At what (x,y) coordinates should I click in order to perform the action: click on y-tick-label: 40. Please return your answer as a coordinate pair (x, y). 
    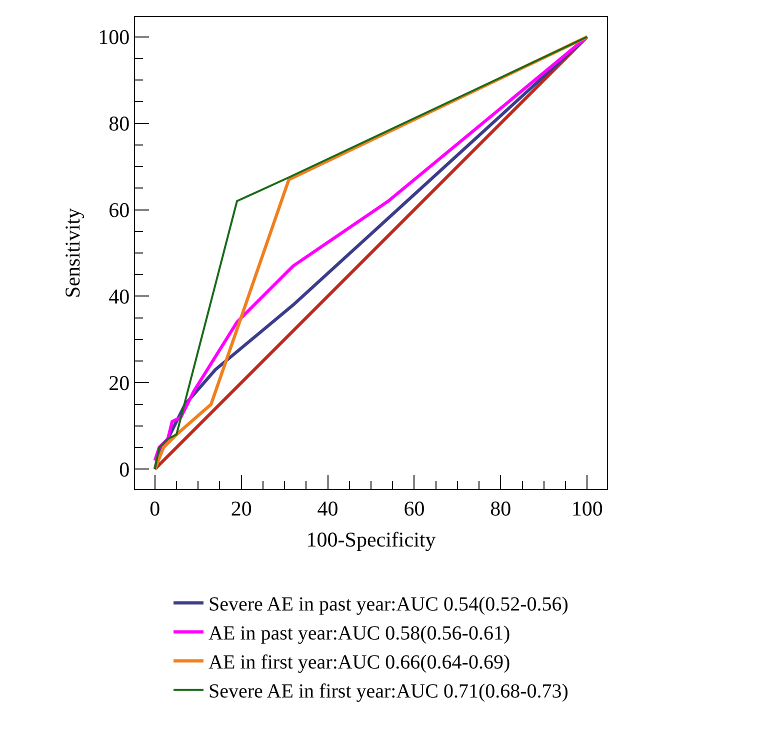
    Looking at the image, I should click on (119, 296).